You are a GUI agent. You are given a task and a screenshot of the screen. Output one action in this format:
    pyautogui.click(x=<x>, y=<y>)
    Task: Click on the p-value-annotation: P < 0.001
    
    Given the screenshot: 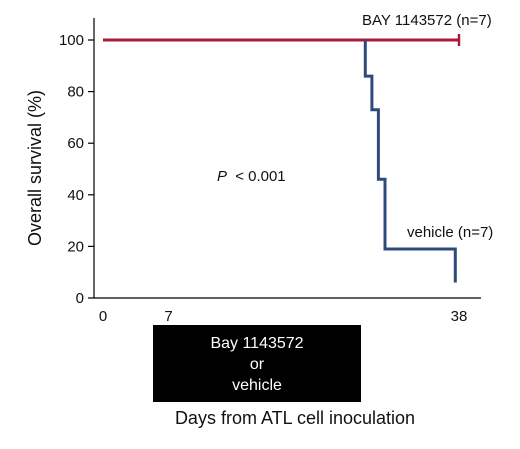 What is the action you would take?
    pyautogui.click(x=251, y=176)
    